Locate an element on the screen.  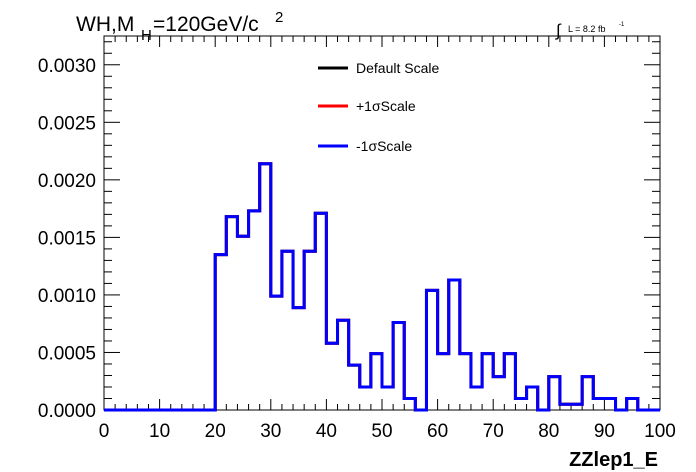
x-tick-label: 60 is located at coordinates (437, 431).